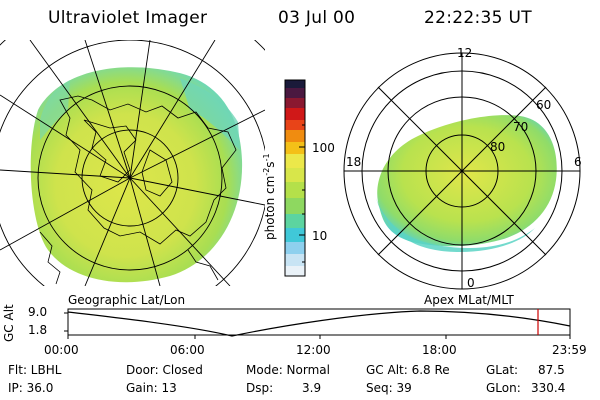 The width and height of the screenshot is (600, 400). What do you see at coordinates (31, 388) in the screenshot?
I see `status-ip: IP: 36.0` at bounding box center [31, 388].